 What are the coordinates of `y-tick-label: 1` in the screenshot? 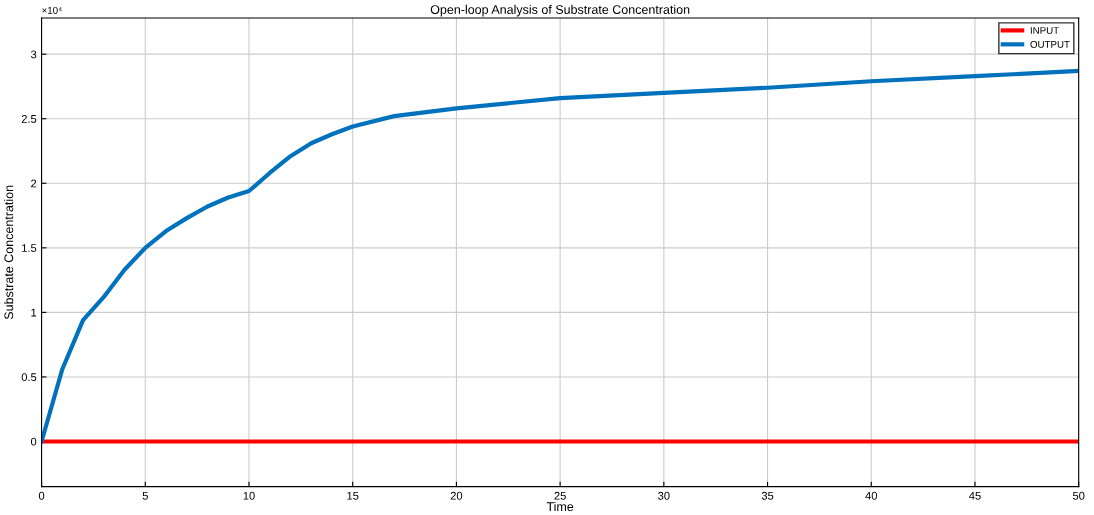 It's located at (34, 312).